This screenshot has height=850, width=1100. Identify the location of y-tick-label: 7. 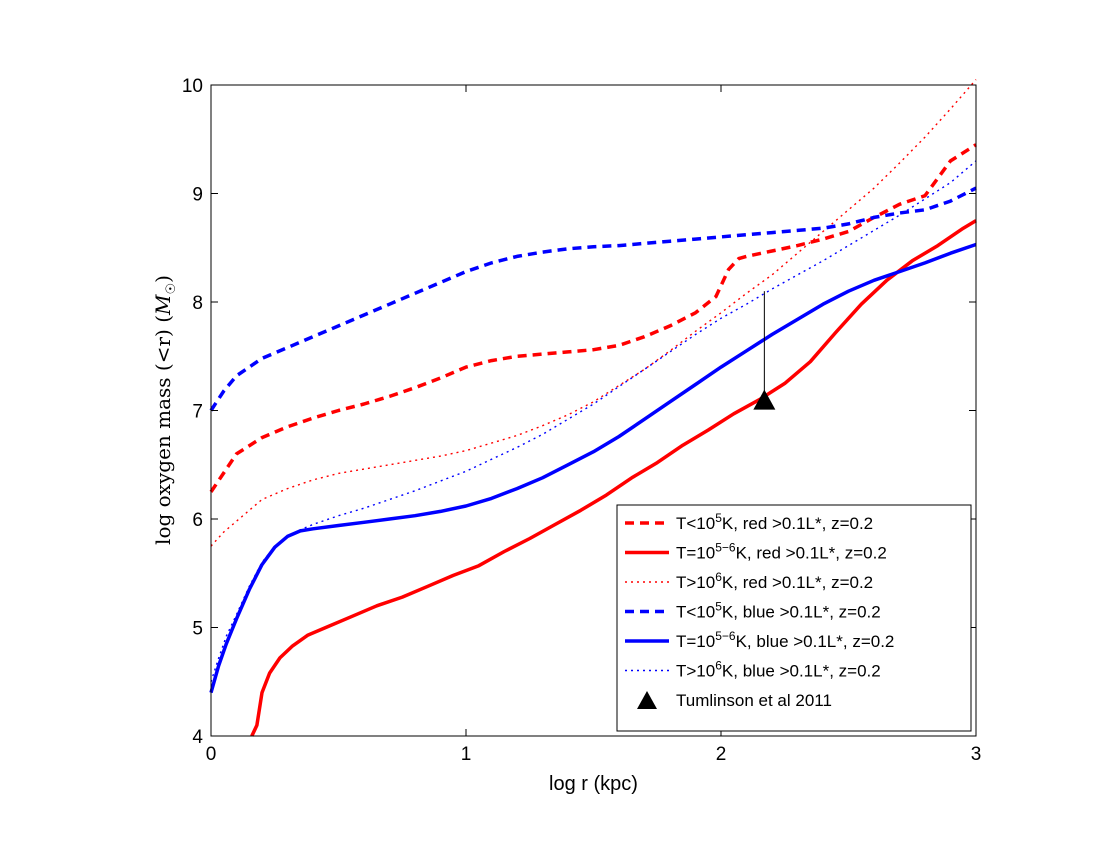
(197, 412).